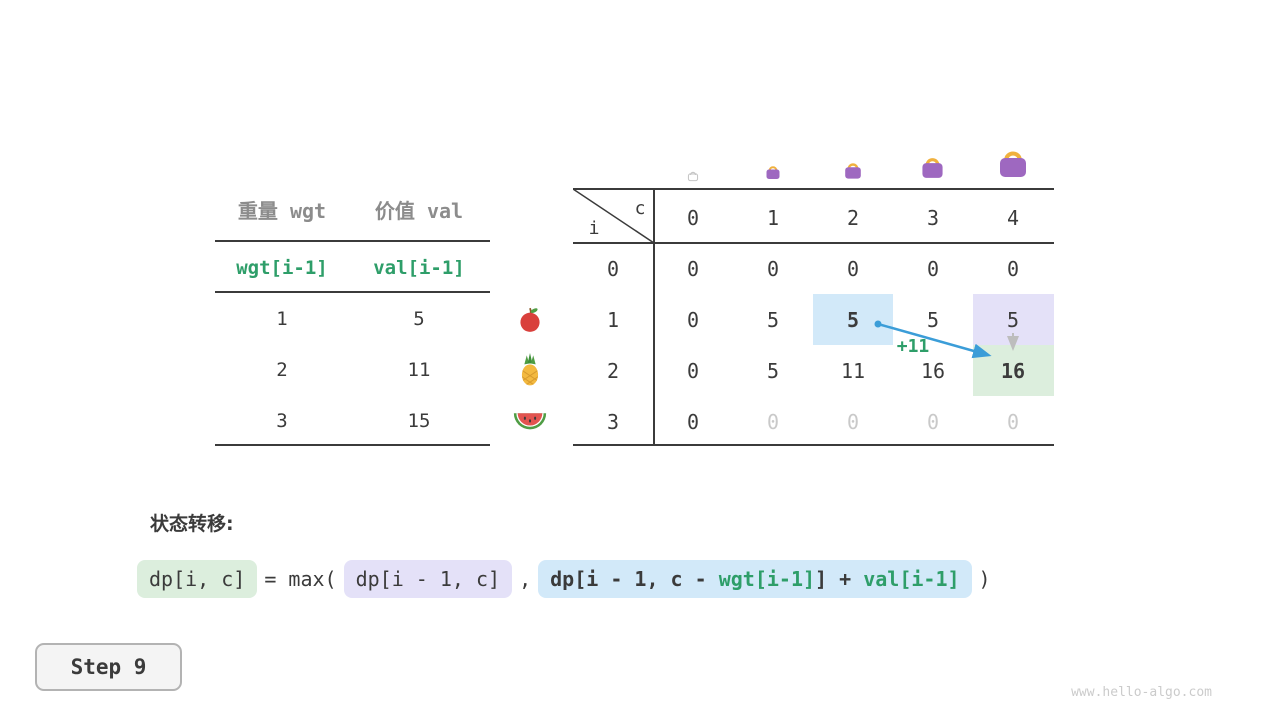 The height and width of the screenshot is (720, 1280). What do you see at coordinates (419, 421) in the screenshot?
I see `item-value: 15` at bounding box center [419, 421].